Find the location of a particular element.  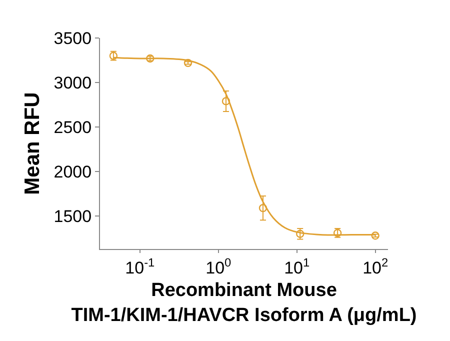

x-tick-label: 10$^{0}$ is located at coordinates (219, 266).